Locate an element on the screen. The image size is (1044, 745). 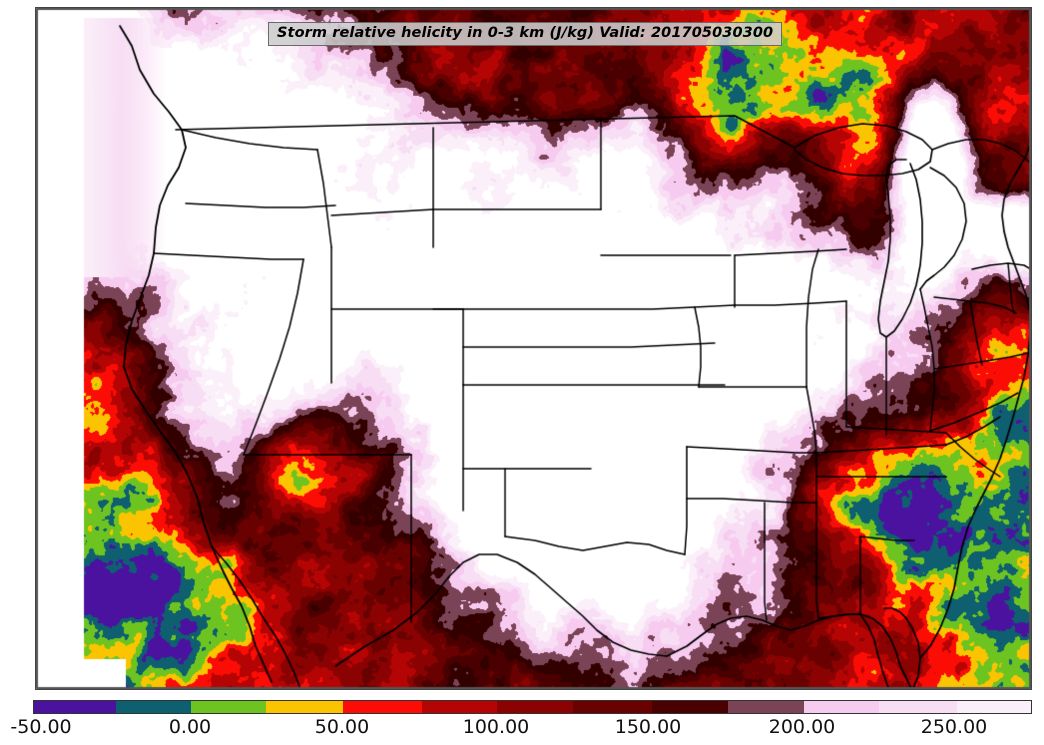
colorbar is located at coordinates (532, 707).